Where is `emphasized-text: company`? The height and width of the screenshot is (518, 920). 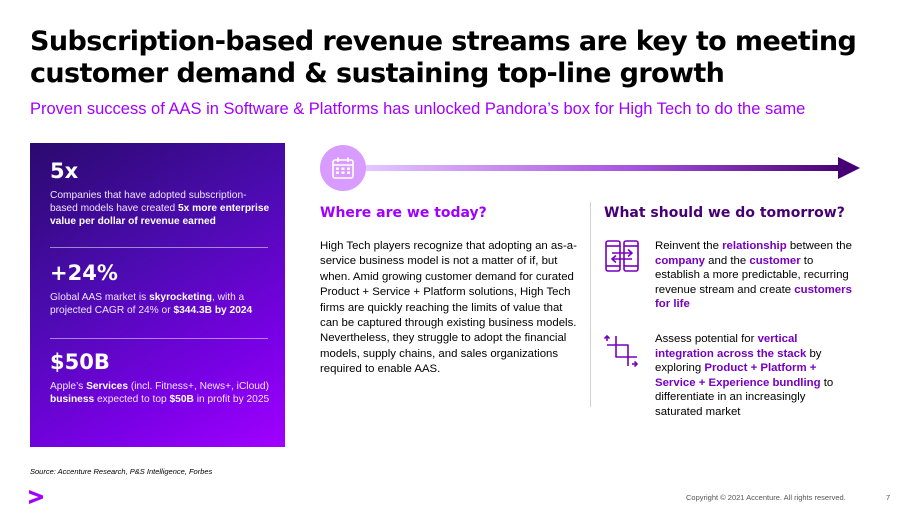 emphasized-text: company is located at coordinates (680, 260).